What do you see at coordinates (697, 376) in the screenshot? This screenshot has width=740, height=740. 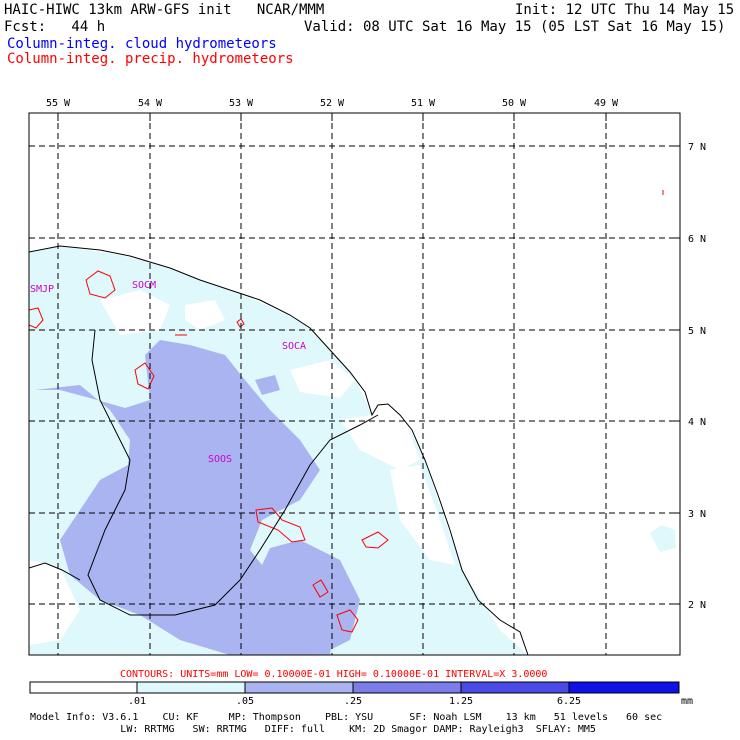 I see `lat-labels: 7 N 6 N 5 N 4 N 3 N 2 N` at bounding box center [697, 376].